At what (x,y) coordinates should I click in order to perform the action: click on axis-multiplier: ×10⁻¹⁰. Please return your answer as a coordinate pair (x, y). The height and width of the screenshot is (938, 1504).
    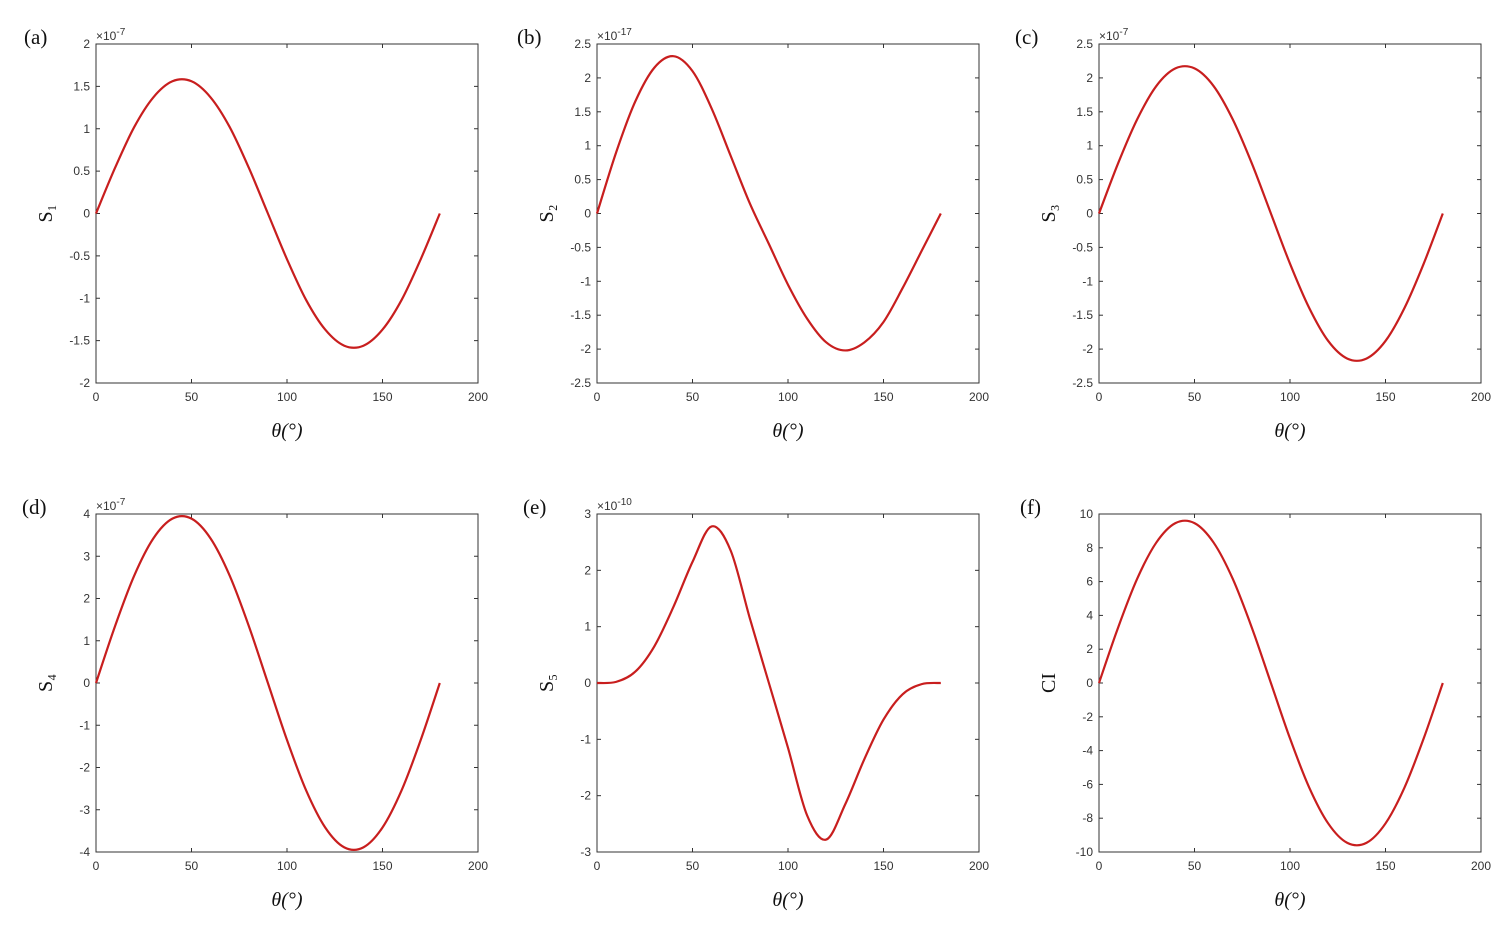
    Looking at the image, I should click on (614, 505).